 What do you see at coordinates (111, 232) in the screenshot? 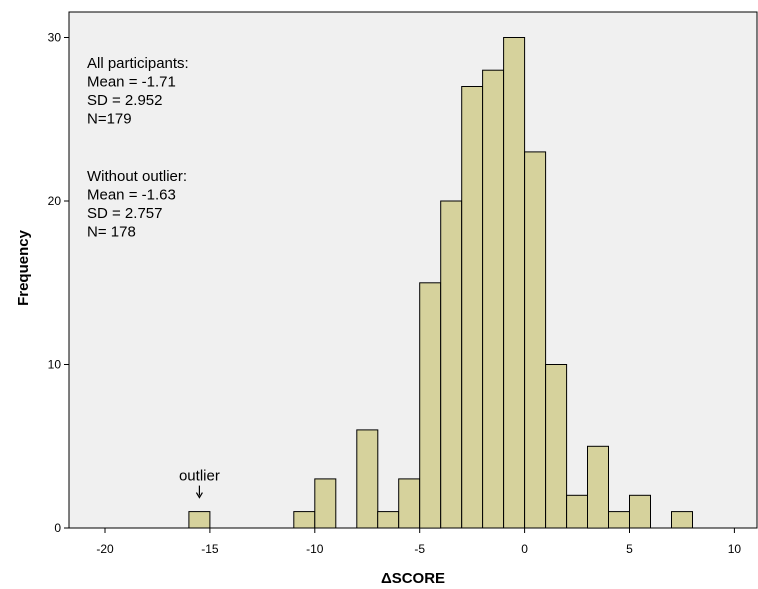
I see `stats-without-line-3: N= 178` at bounding box center [111, 232].